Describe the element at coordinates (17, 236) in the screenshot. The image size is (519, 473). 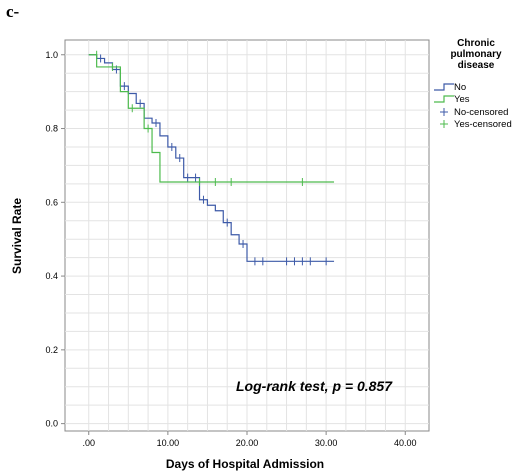
I see `y-axis-label: Survival Rate` at that location.